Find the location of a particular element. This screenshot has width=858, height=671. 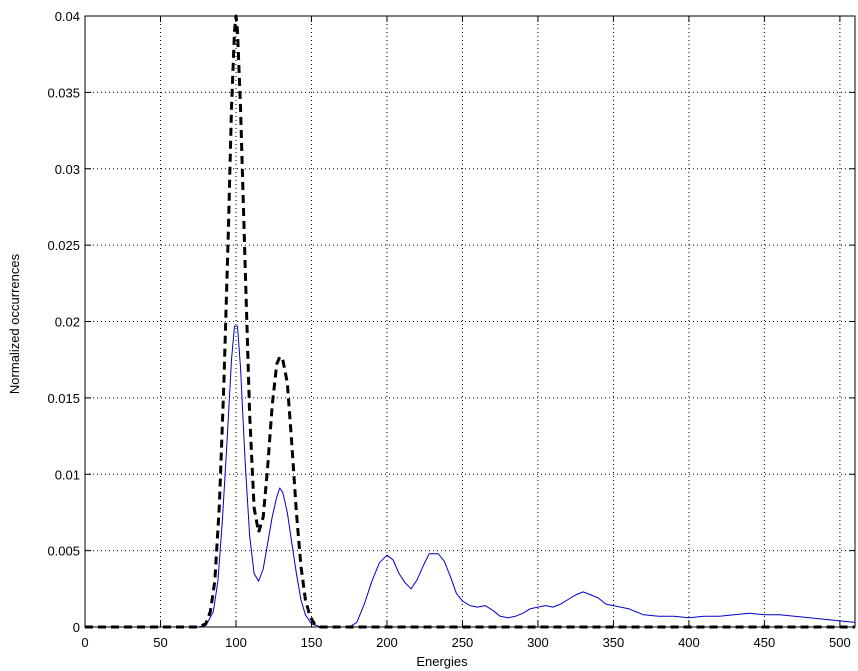

x-tick-label: 400 is located at coordinates (689, 642).